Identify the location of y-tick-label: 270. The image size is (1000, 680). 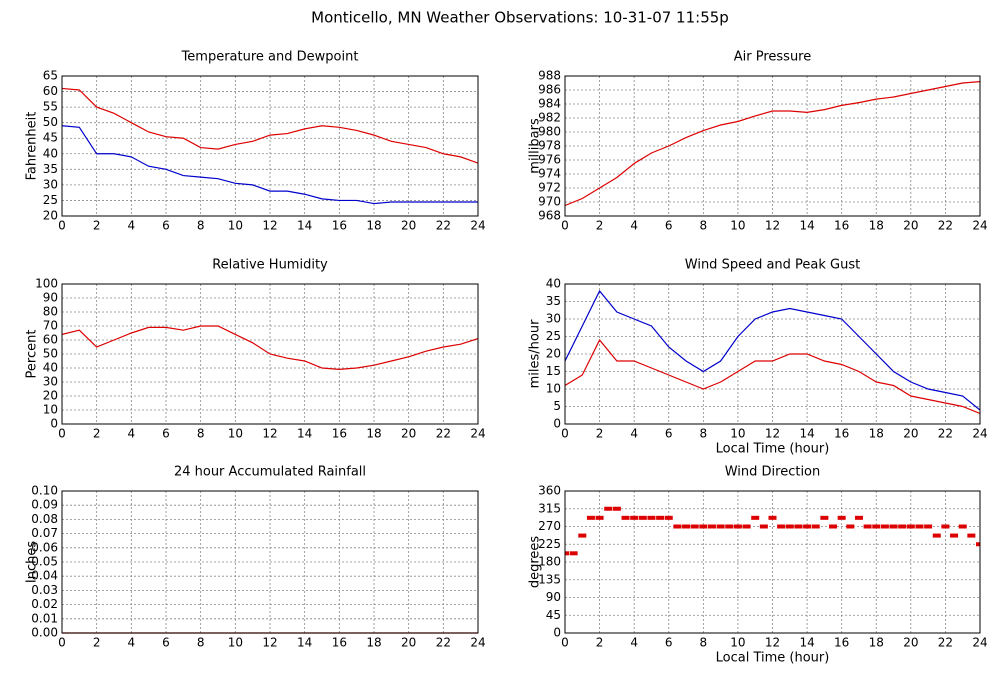
(549, 526).